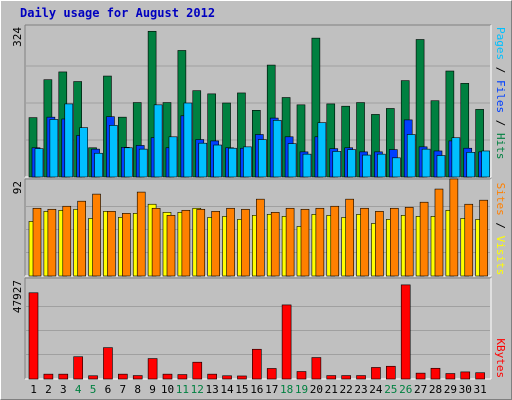  What do you see at coordinates (346, 389) in the screenshot?
I see `x-tick-label-22: 22` at bounding box center [346, 389].